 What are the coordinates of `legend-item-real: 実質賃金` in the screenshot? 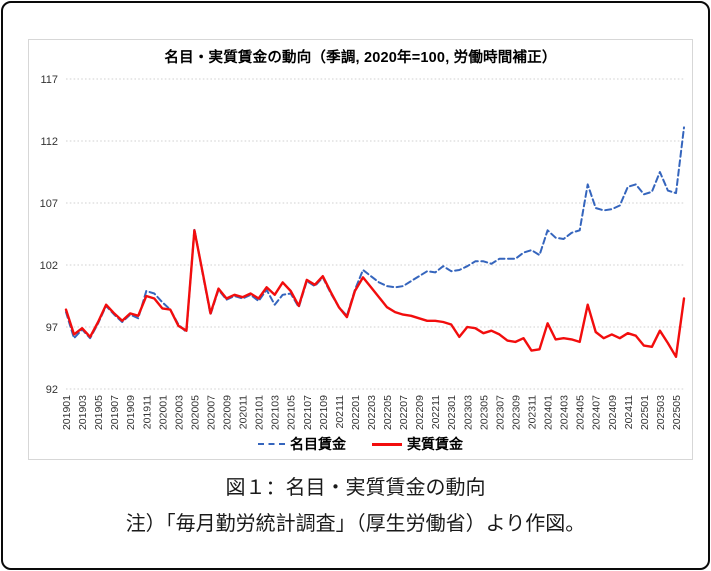 It's located at (417, 444).